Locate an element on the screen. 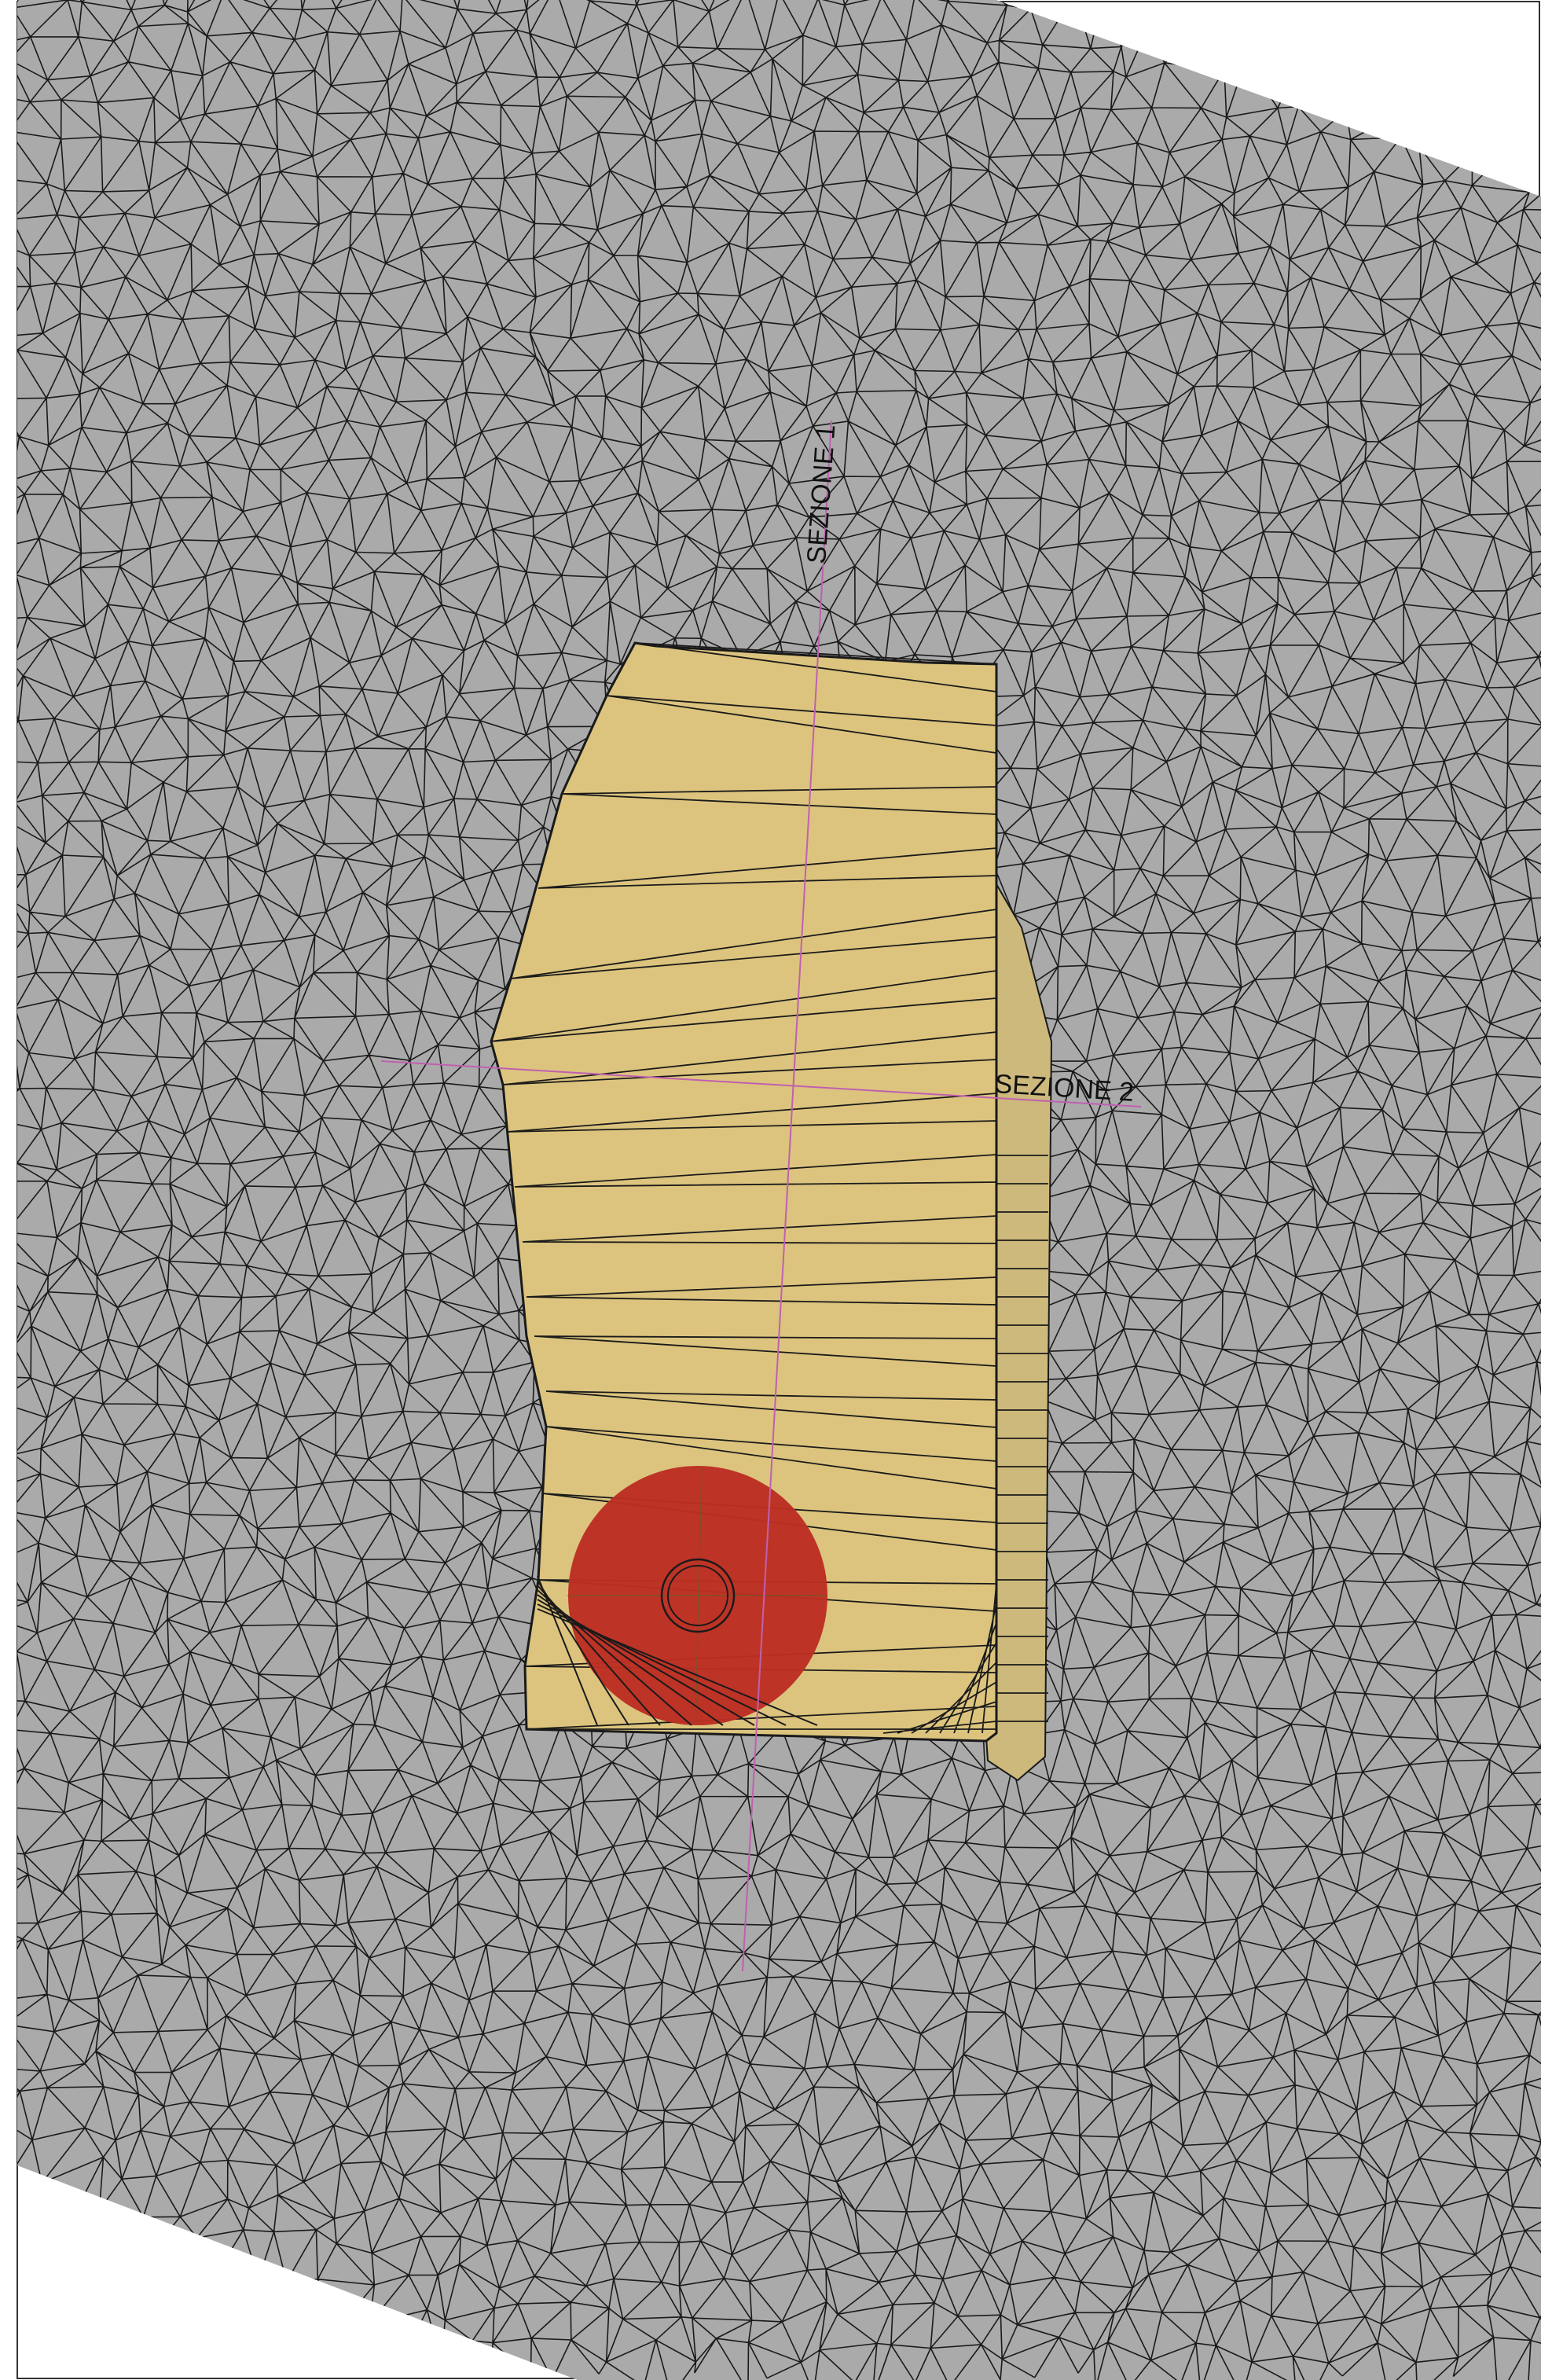 The width and height of the screenshot is (1541, 2380). marker-target is located at coordinates (682, 1595).